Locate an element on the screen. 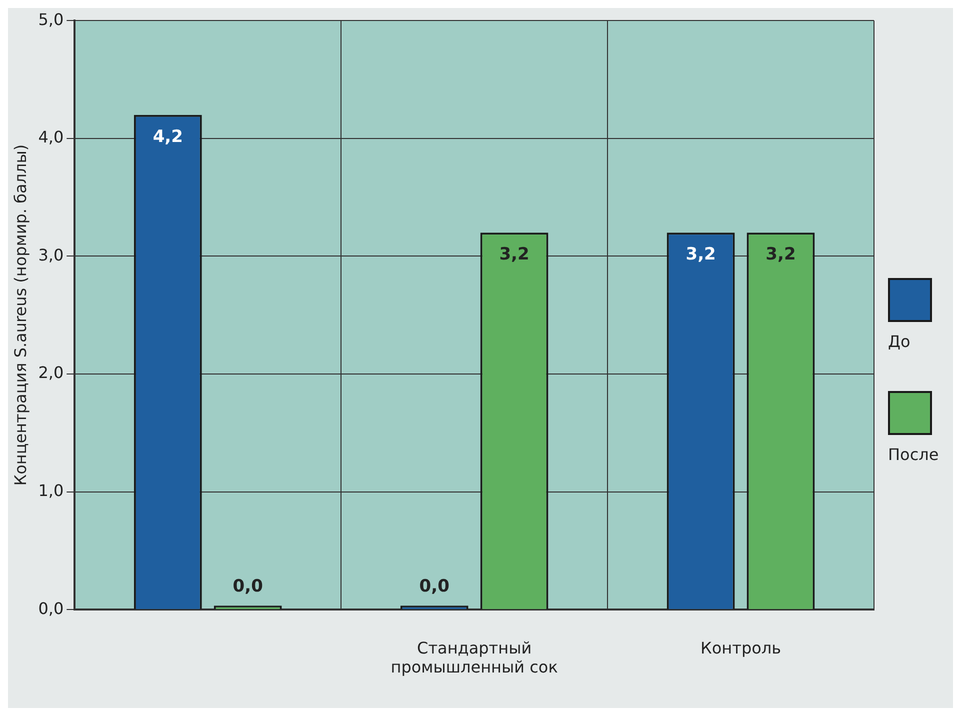 The width and height of the screenshot is (965, 718). data-label: 4,2 is located at coordinates (167, 136).